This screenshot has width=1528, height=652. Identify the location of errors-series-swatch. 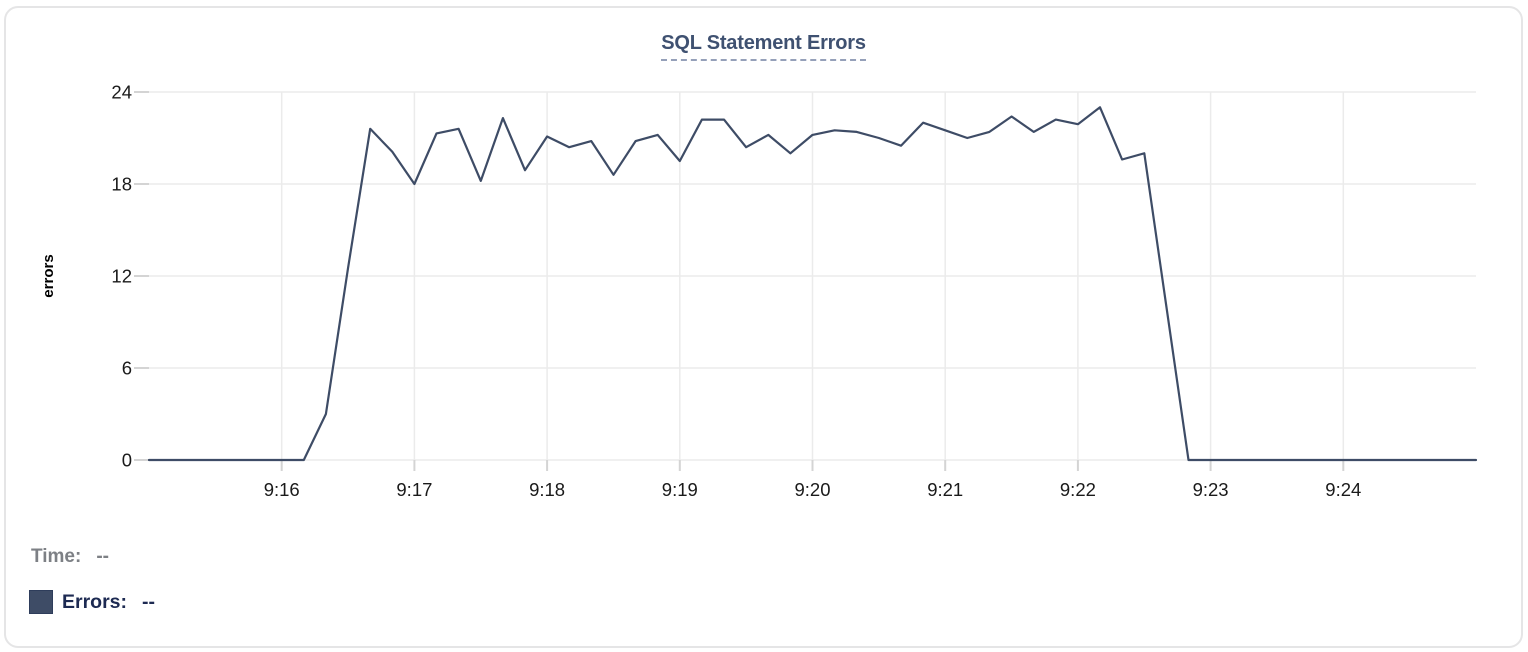
(41, 602).